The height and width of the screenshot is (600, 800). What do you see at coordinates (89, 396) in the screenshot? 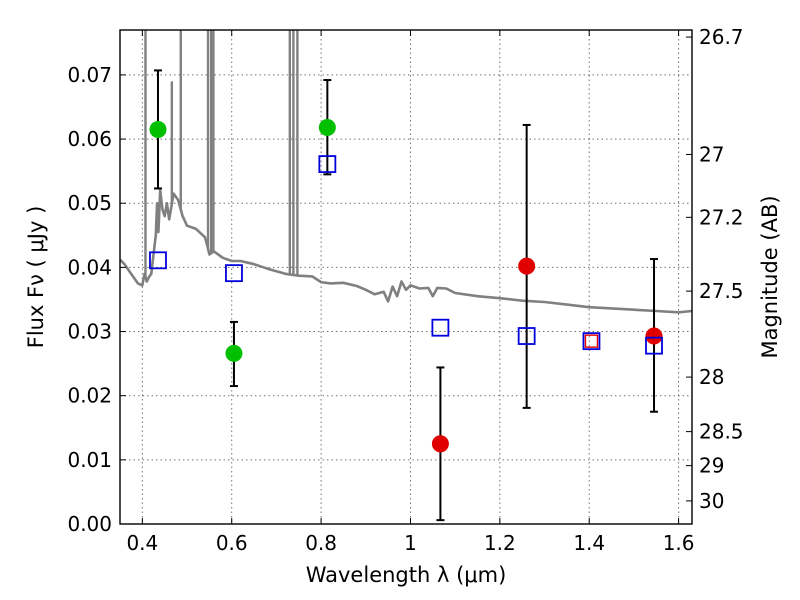
I see `y-tick-label: 0.02` at bounding box center [89, 396].